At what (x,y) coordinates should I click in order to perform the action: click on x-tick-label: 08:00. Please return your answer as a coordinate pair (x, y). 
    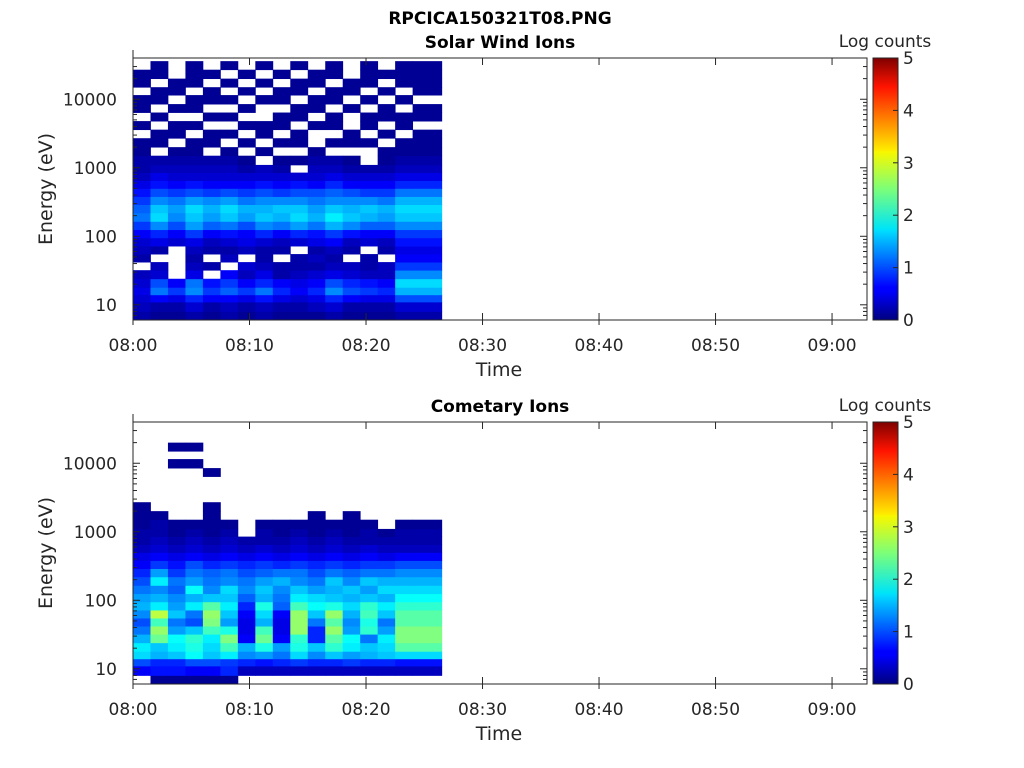
    Looking at the image, I should click on (133, 710).